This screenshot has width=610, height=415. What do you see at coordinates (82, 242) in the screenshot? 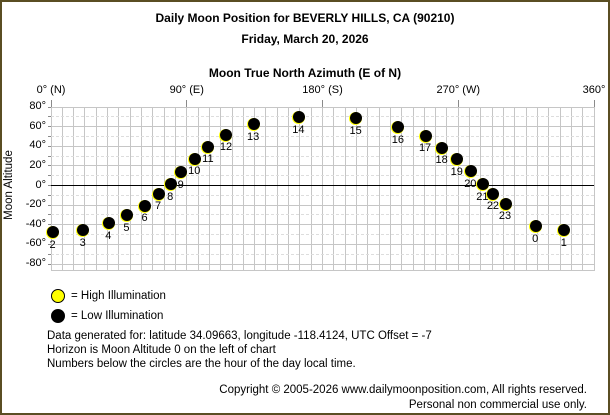
I see `hour-label: 3` at bounding box center [82, 242].